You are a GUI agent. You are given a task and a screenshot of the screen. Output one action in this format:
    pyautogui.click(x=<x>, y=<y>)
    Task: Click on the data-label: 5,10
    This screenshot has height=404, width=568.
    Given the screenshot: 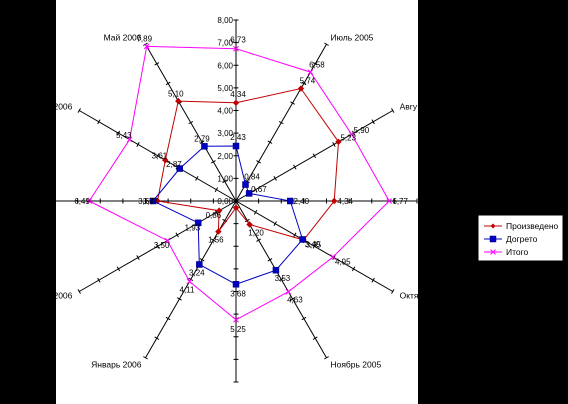 What is the action you would take?
    pyautogui.click(x=176, y=93)
    